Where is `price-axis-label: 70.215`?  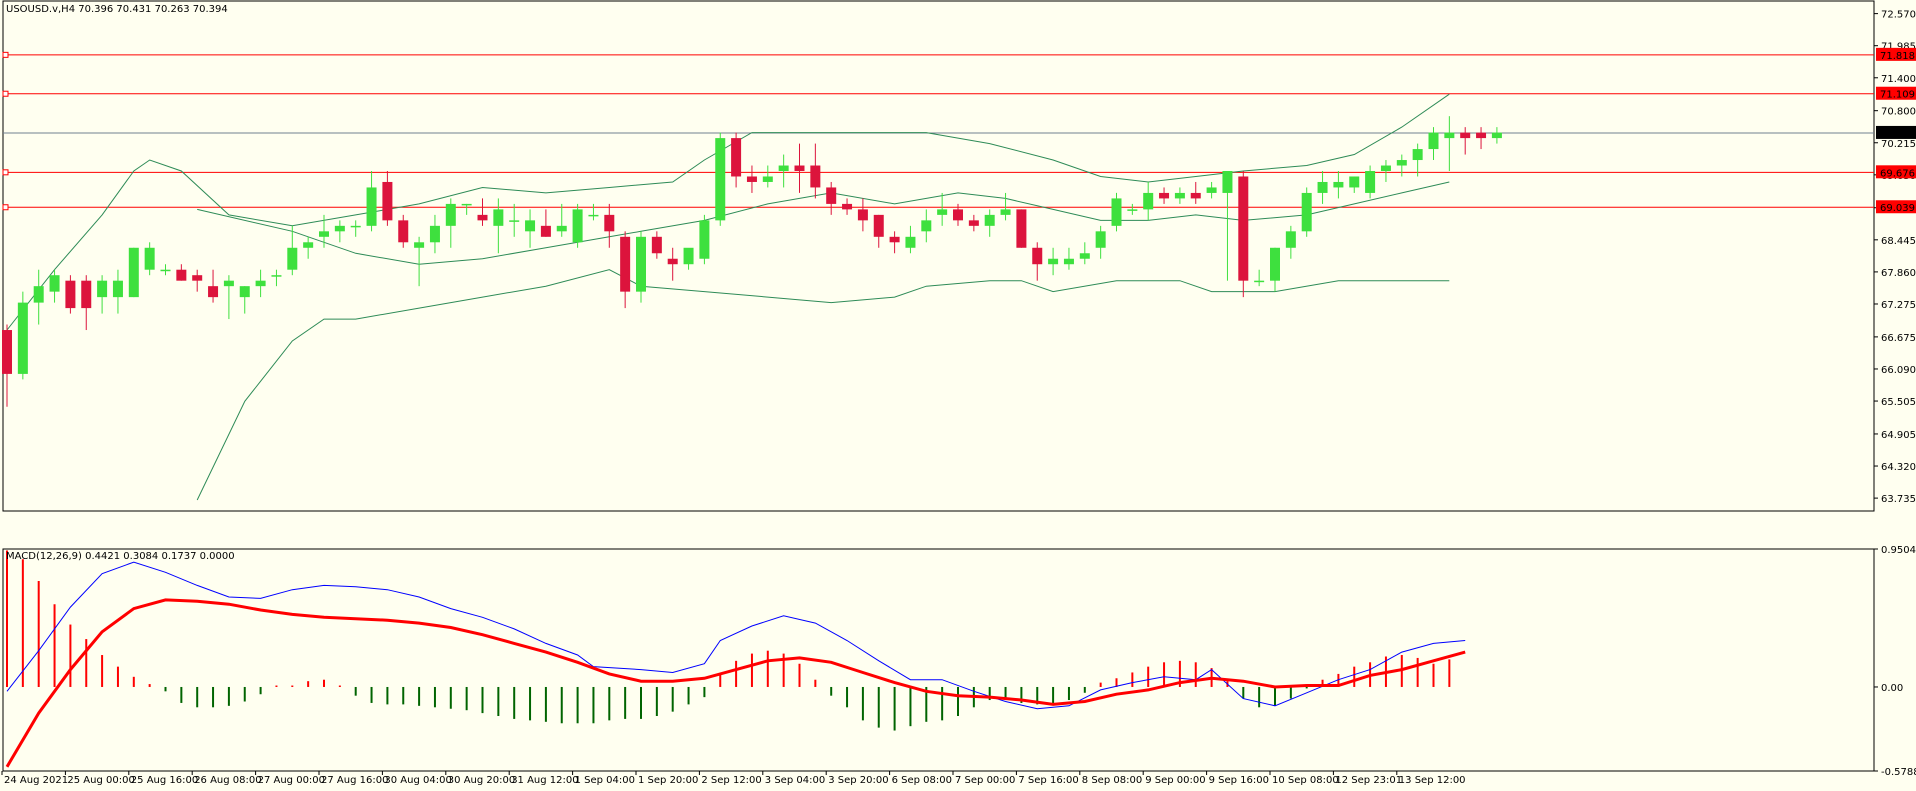
price-axis-label: 70.215 is located at coordinates (1898, 144).